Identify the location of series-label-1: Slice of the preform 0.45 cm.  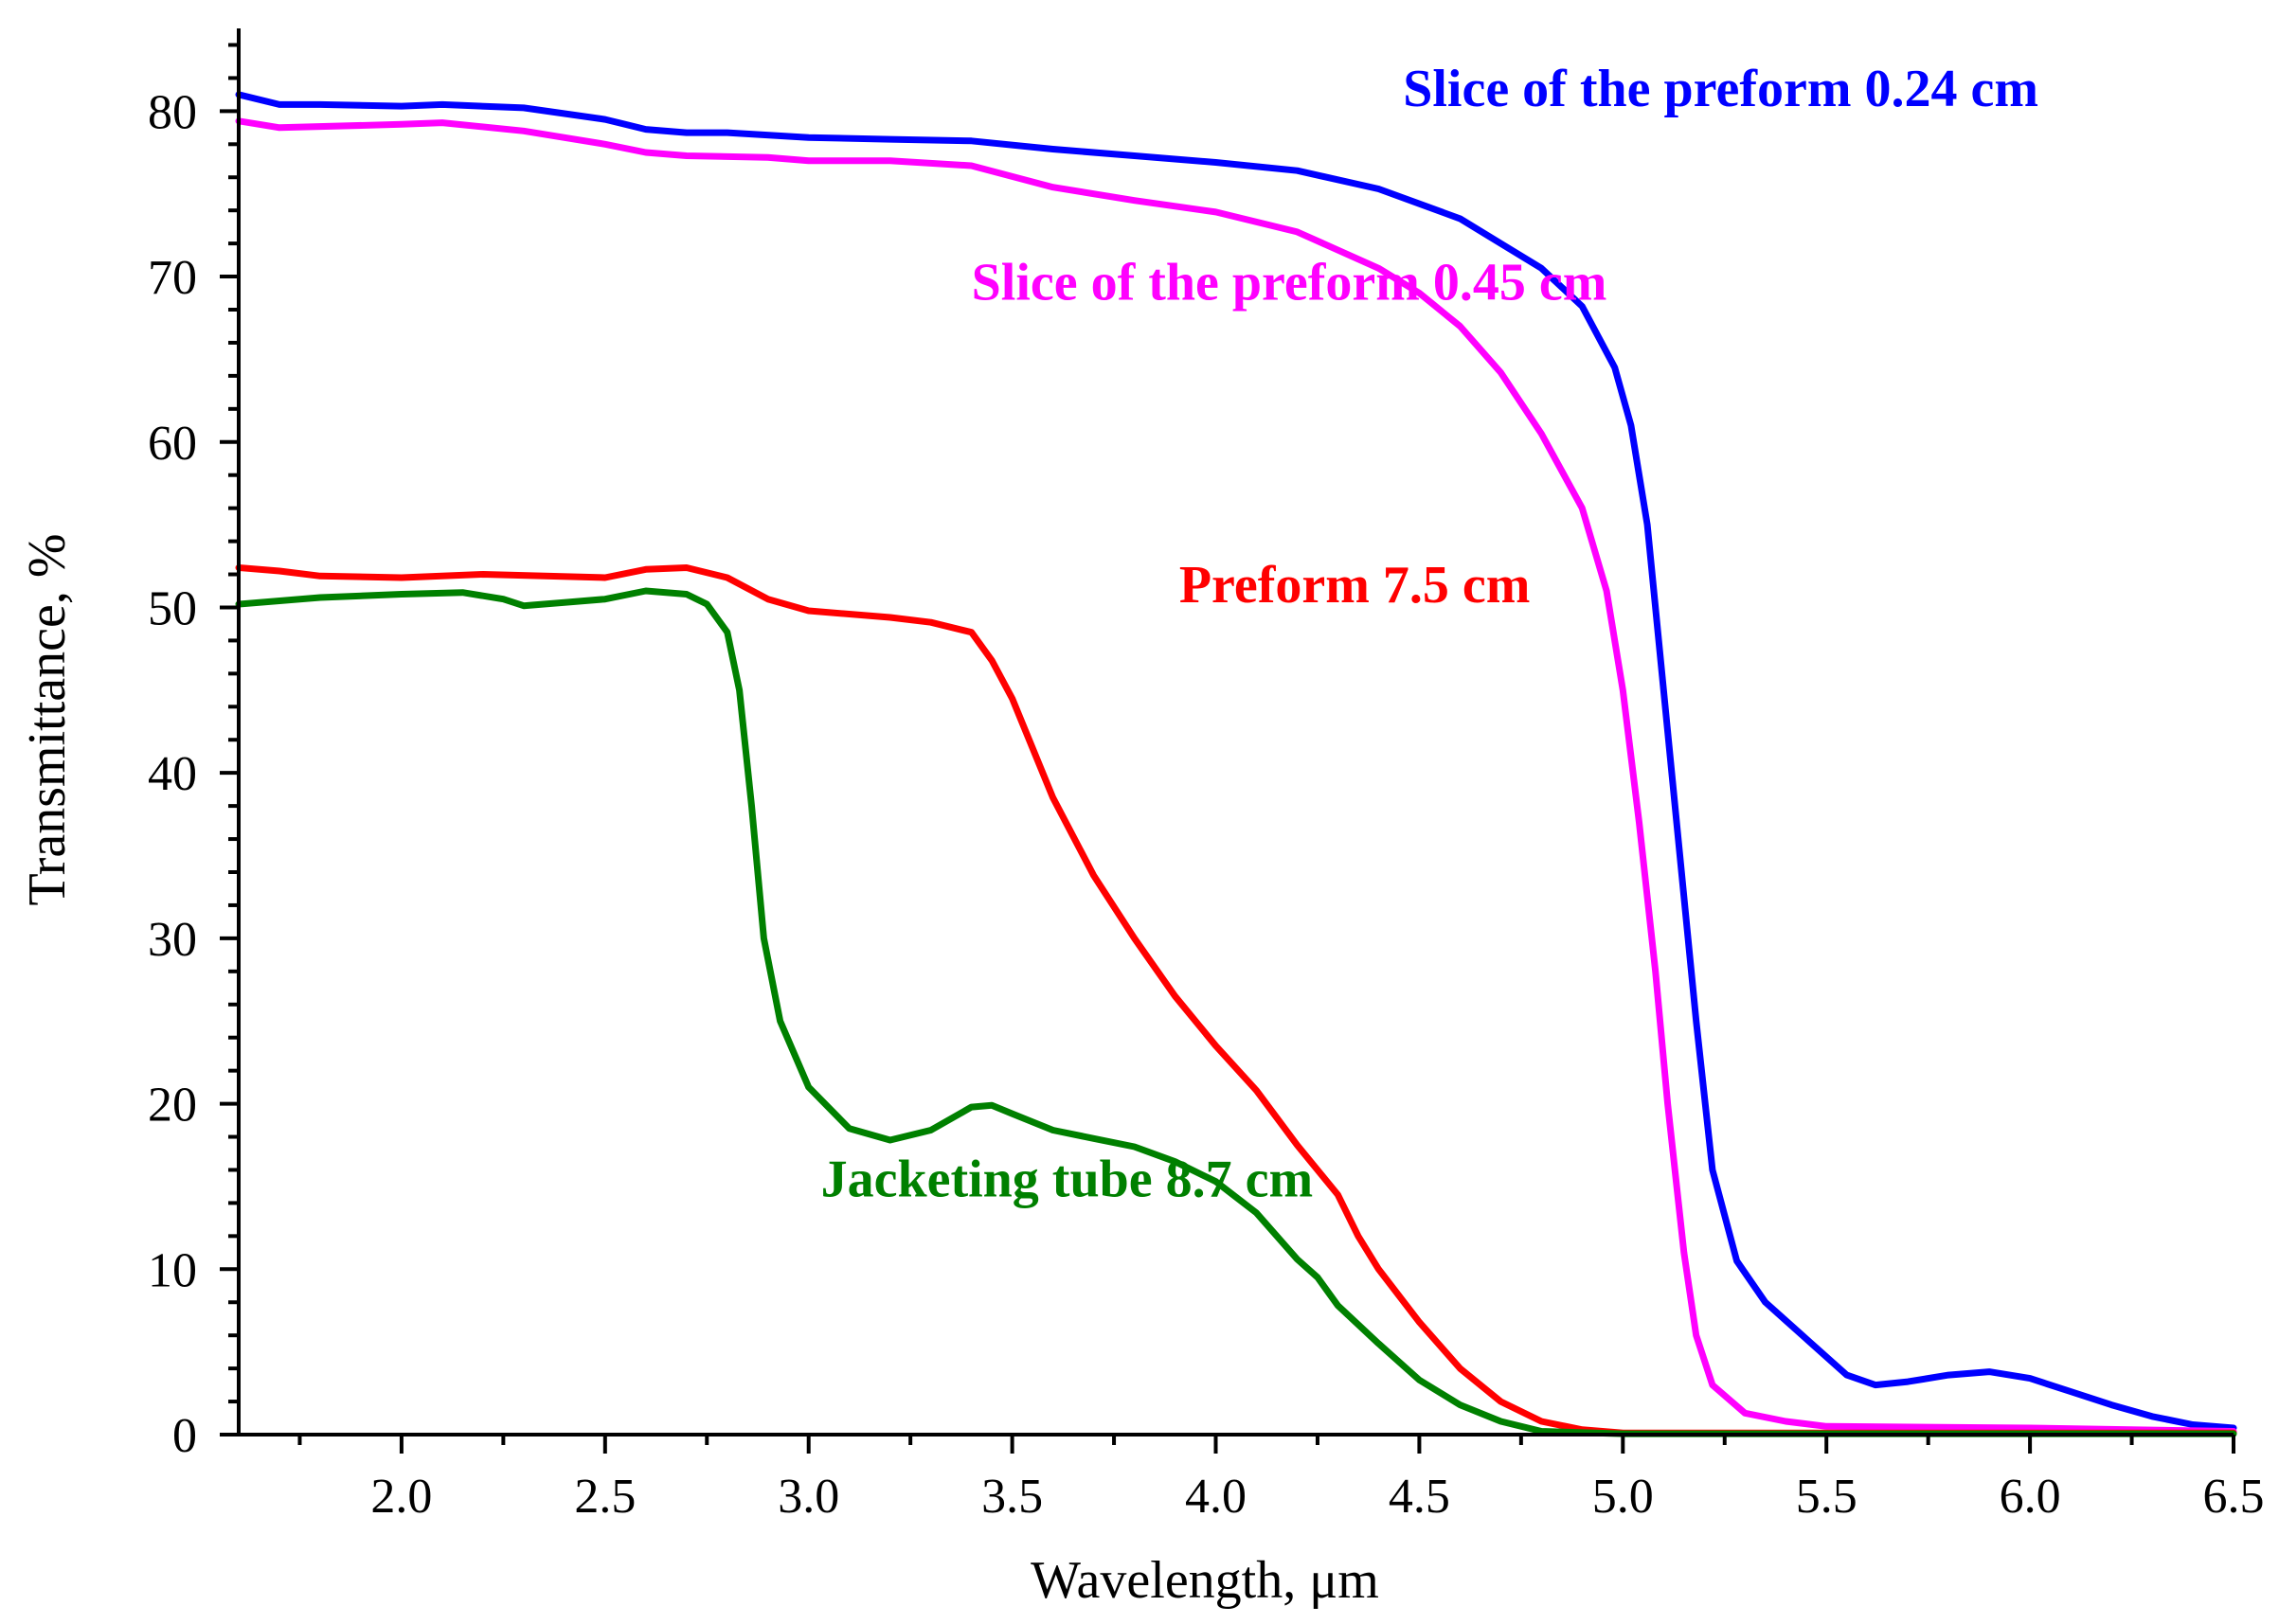
(1289, 283).